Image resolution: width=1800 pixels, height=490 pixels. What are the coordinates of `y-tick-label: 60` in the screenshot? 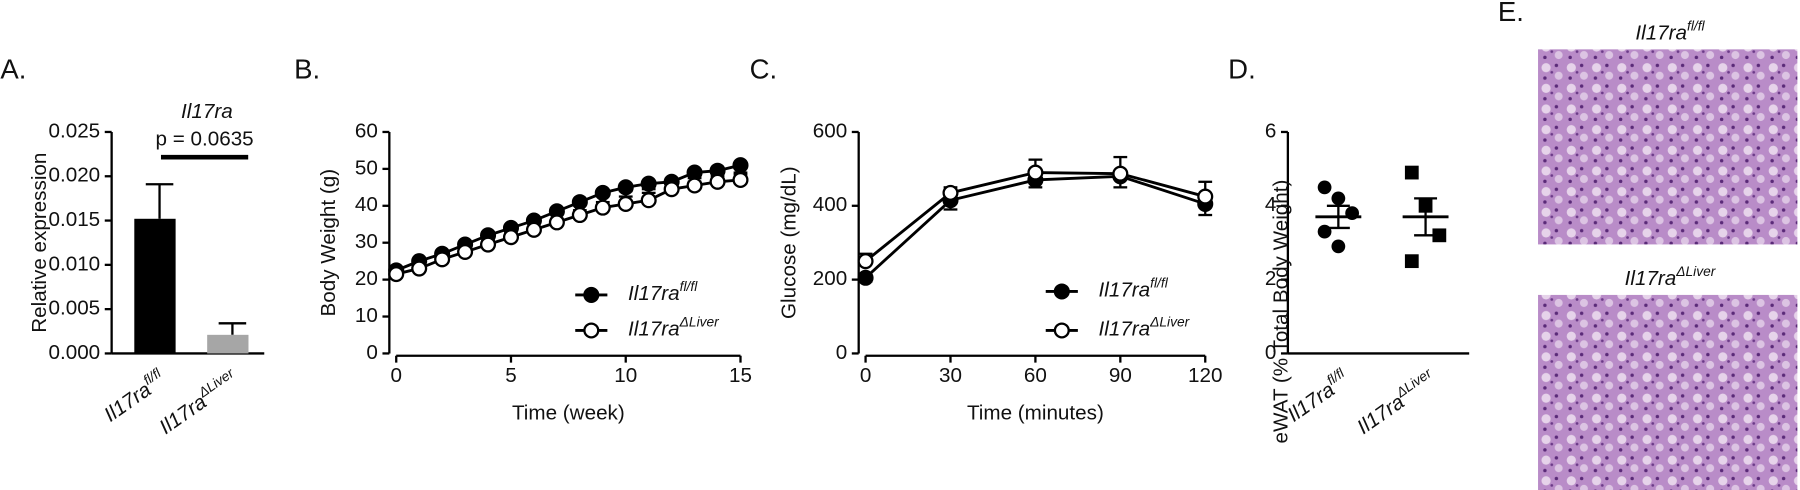 It's located at (366, 130).